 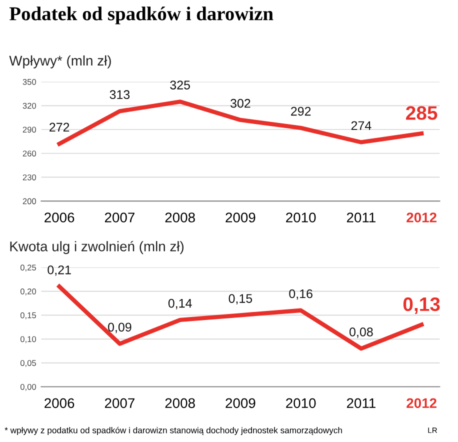 I want to click on data-label: 325, so click(x=180, y=85).